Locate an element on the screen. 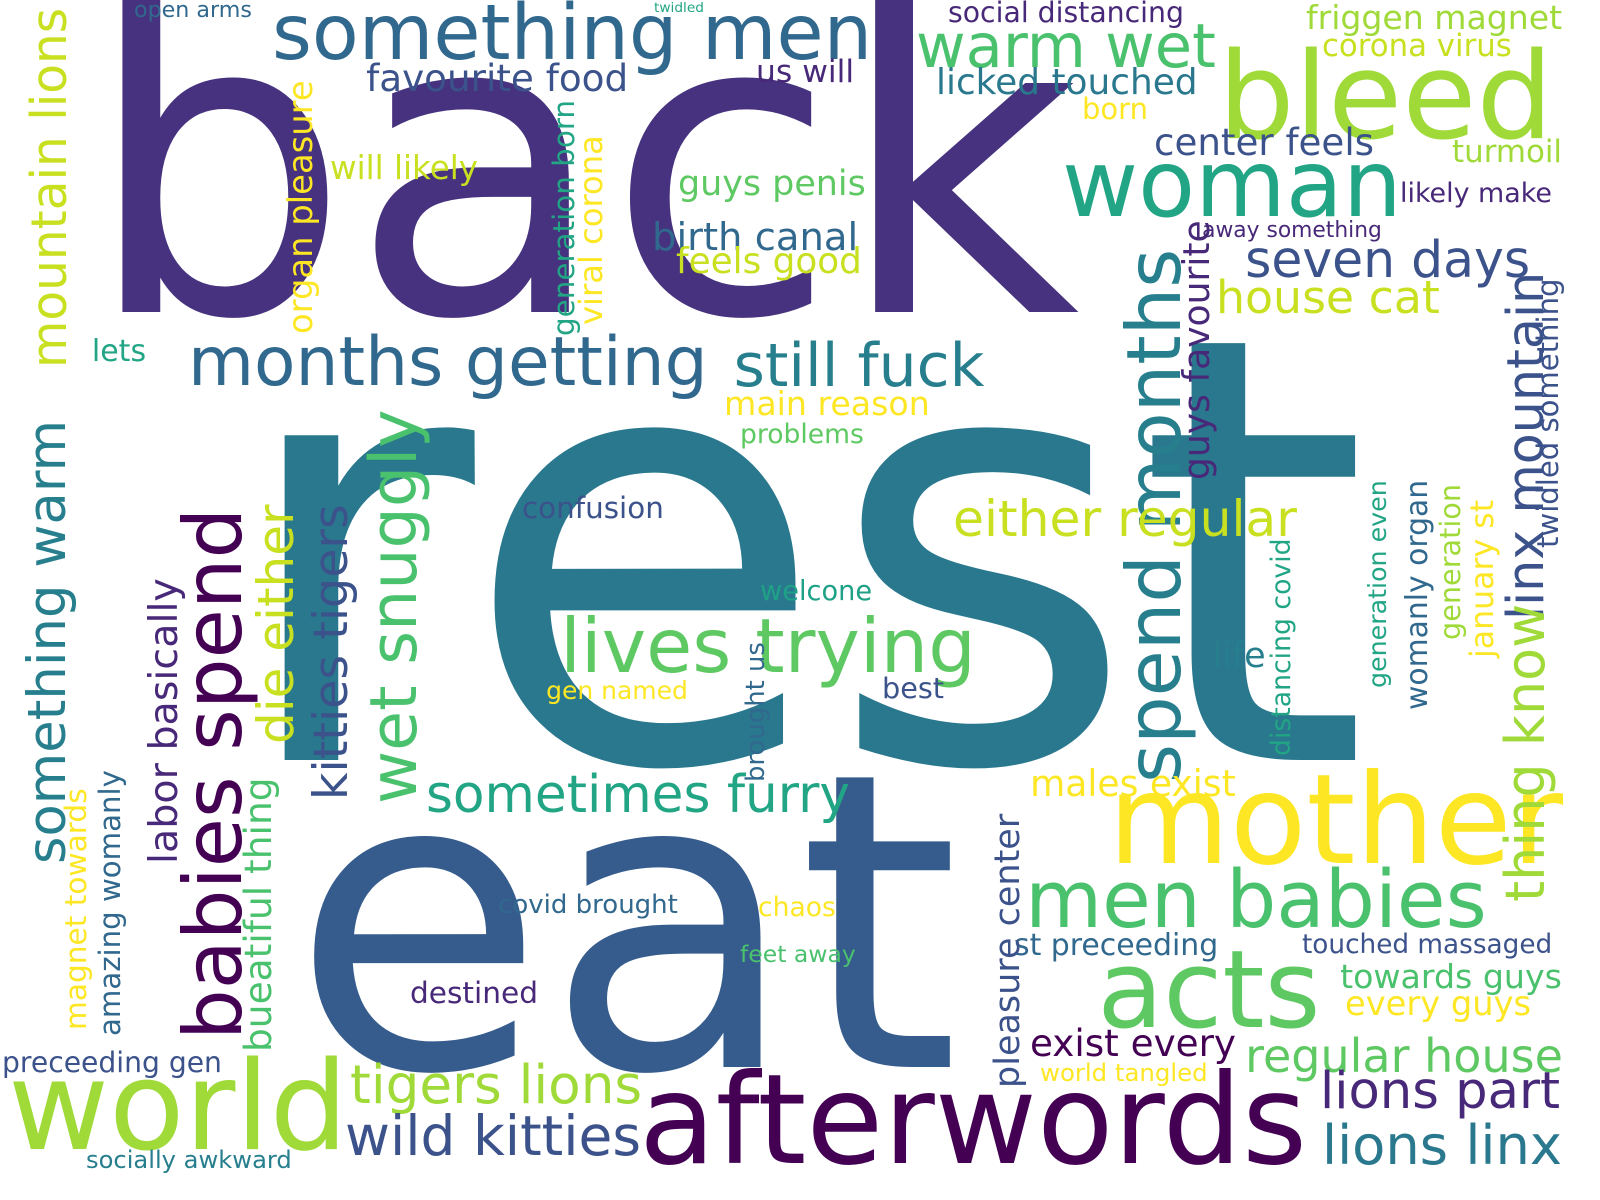 The width and height of the screenshot is (1600, 1200). word-problems: problems is located at coordinates (802, 434).